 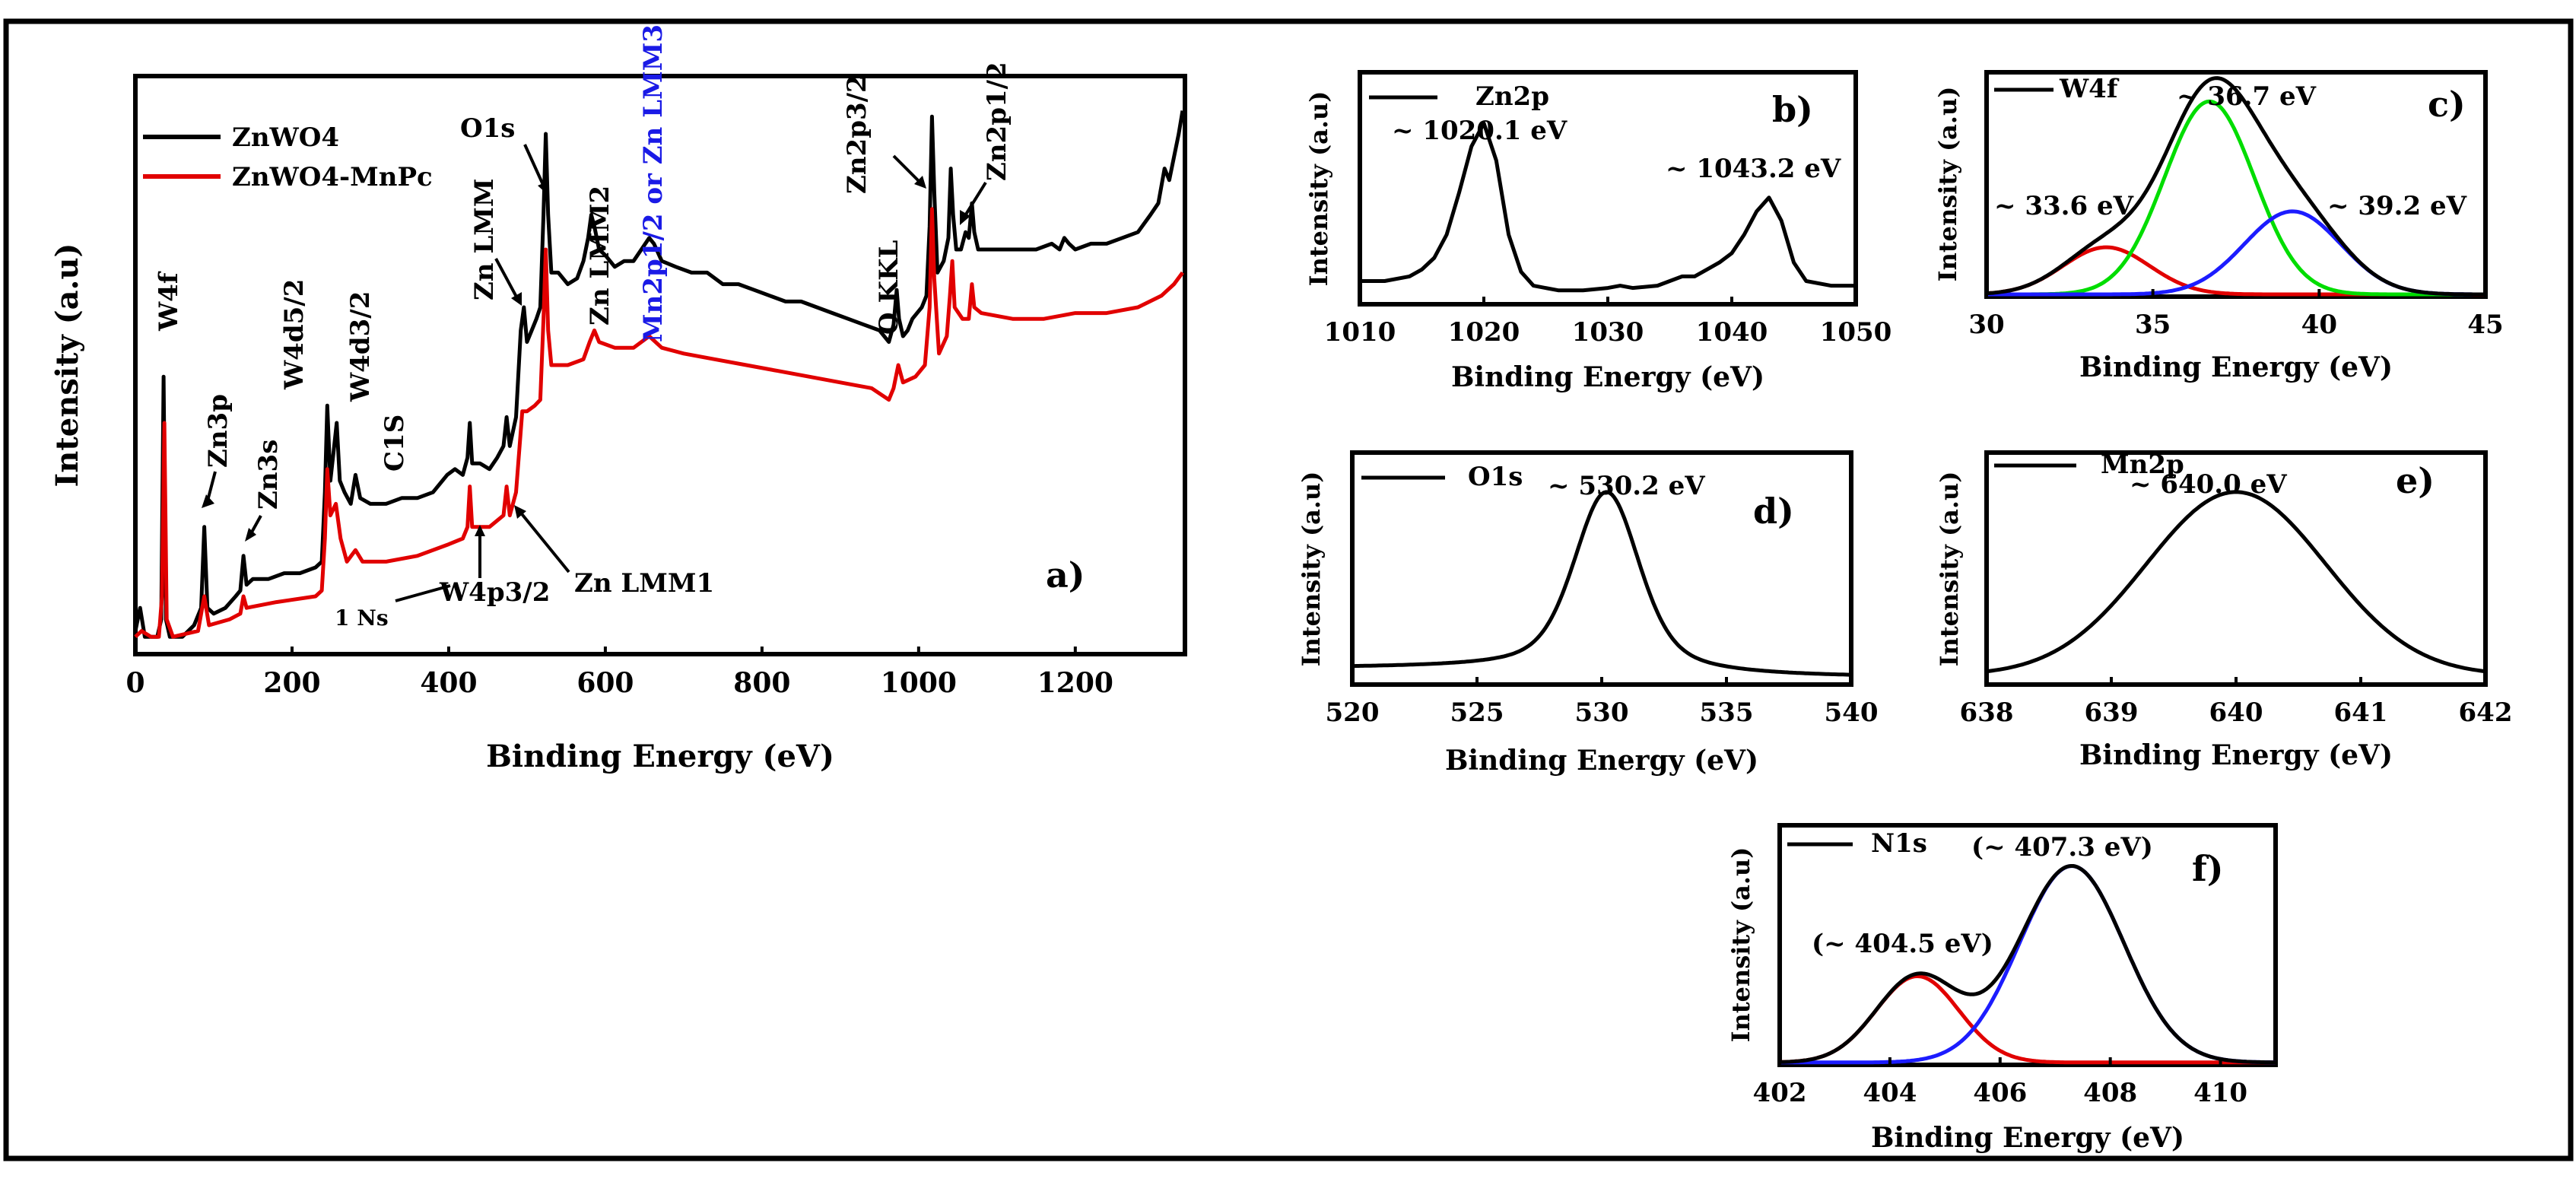 I want to click on panel-f-xlabel: Binding Energy (eV), so click(x=2027, y=1138).